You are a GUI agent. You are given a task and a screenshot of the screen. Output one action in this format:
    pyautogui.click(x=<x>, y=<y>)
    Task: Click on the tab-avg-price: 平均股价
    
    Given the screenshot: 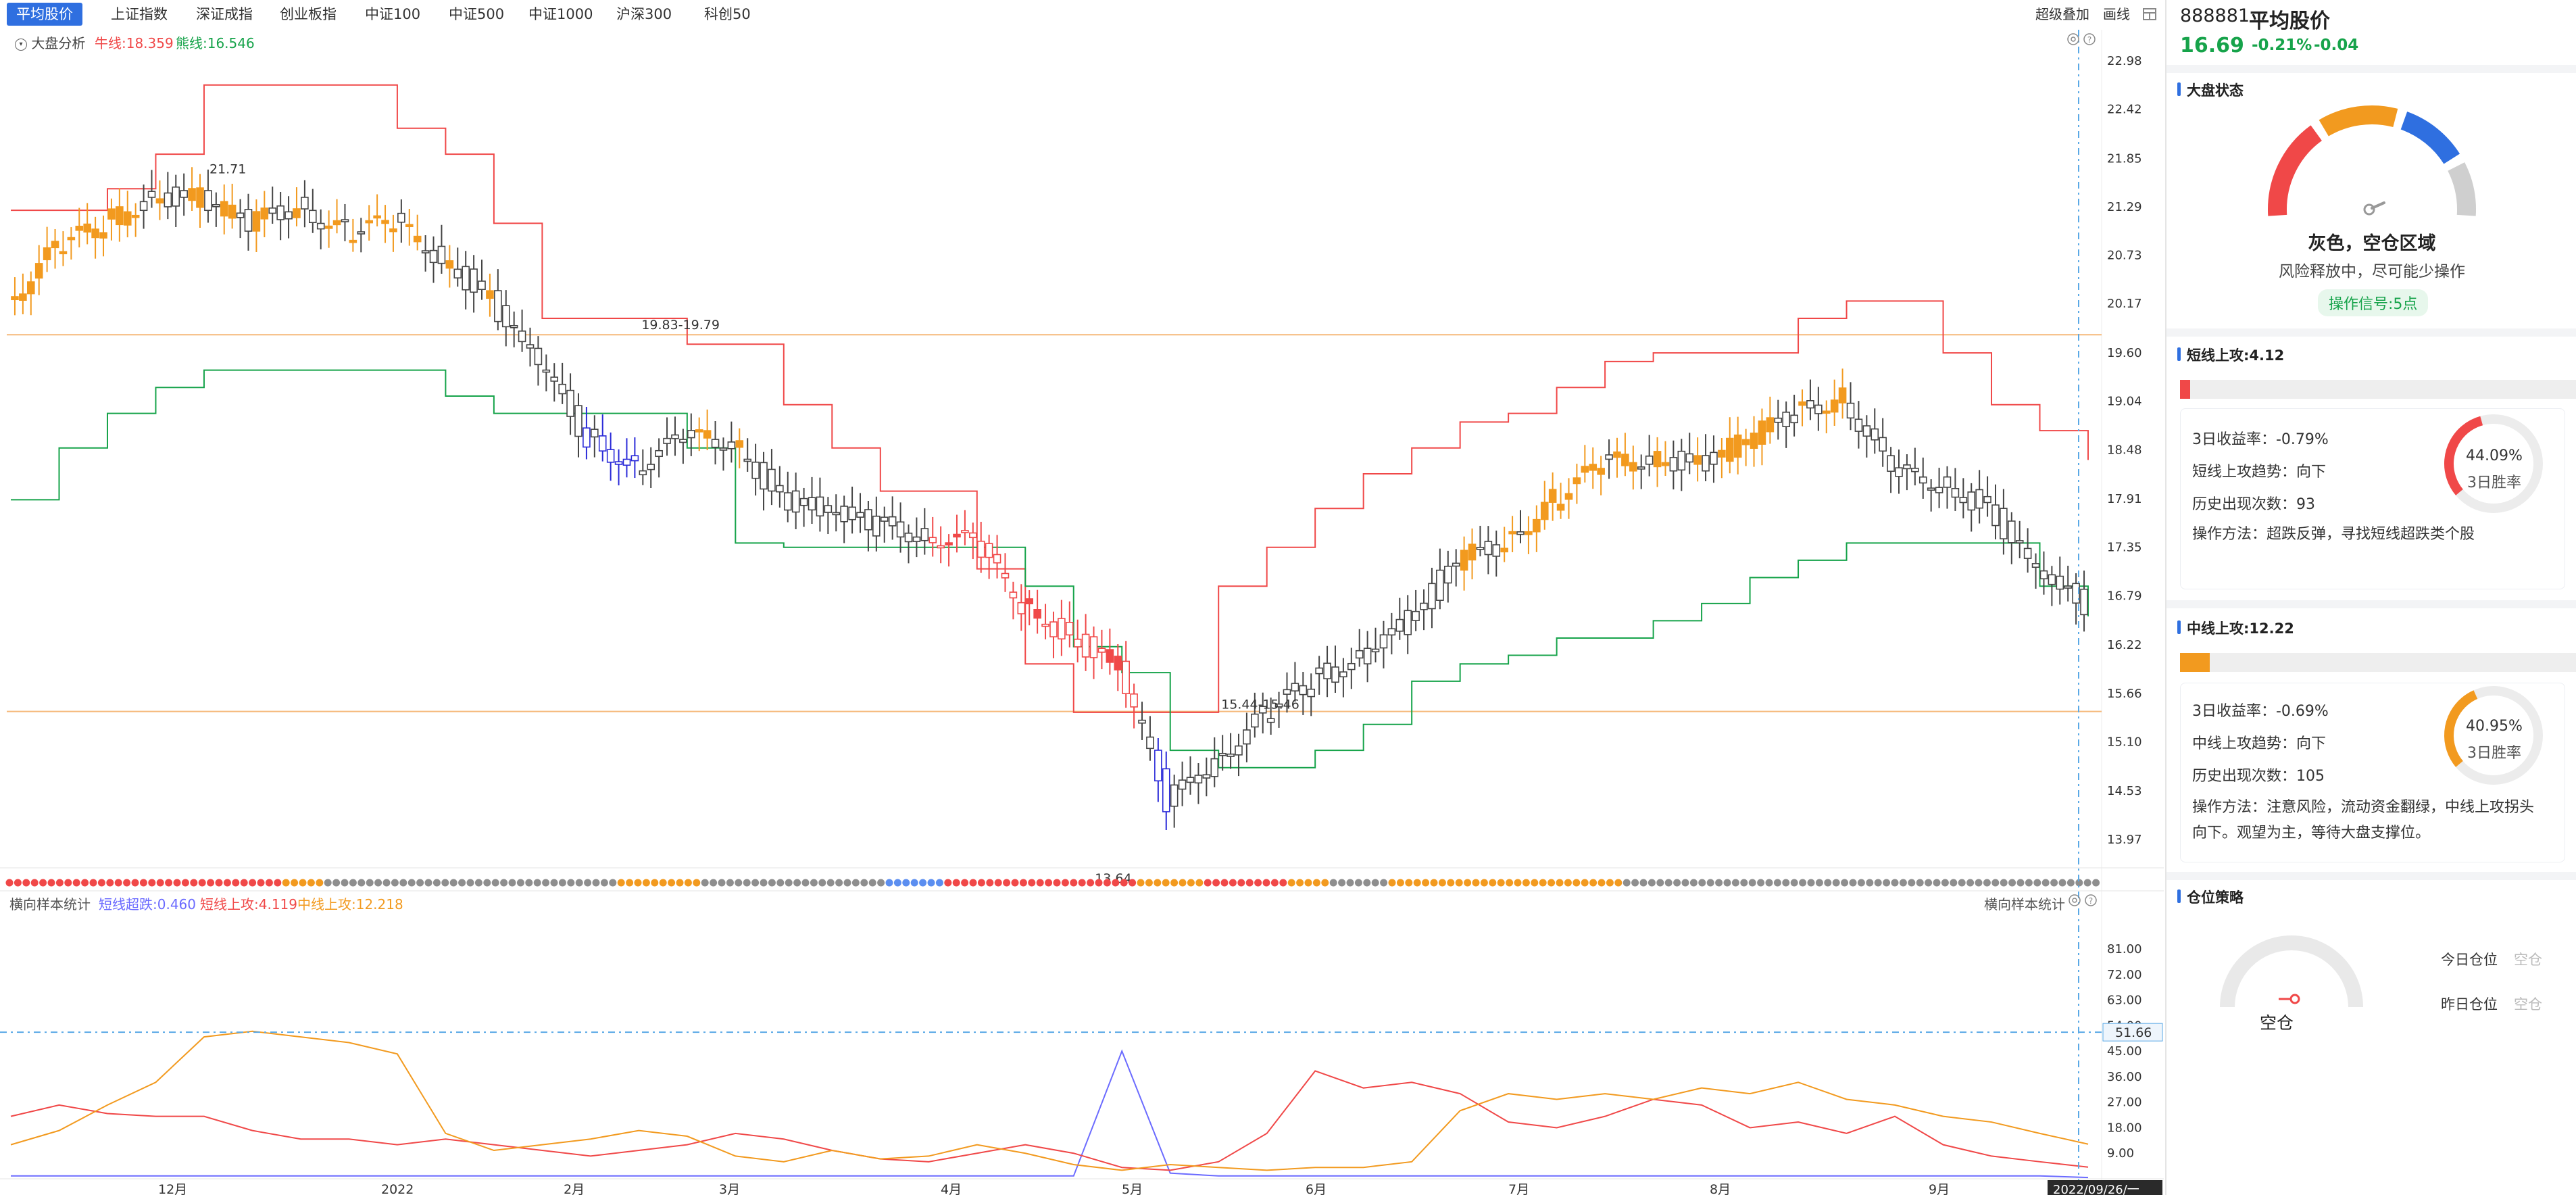 What is the action you would take?
    pyautogui.click(x=45, y=15)
    